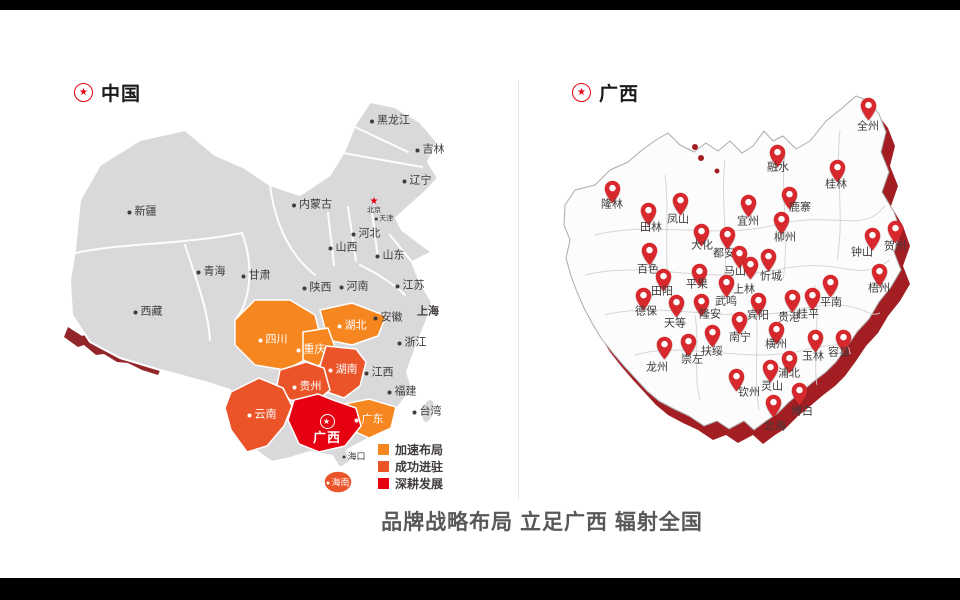 Image resolution: width=960 pixels, height=600 pixels. Describe the element at coordinates (612, 204) in the screenshot. I see `pin-label-隆林: 隆林` at that location.